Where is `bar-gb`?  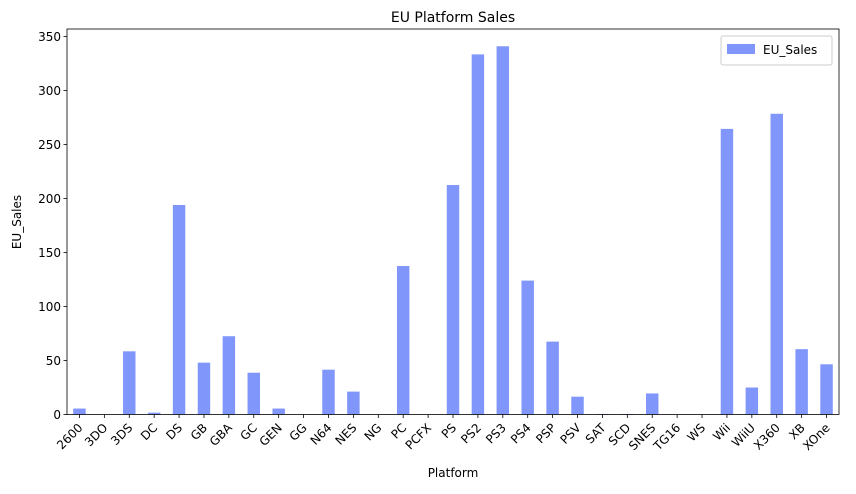 bar-gb is located at coordinates (204, 388).